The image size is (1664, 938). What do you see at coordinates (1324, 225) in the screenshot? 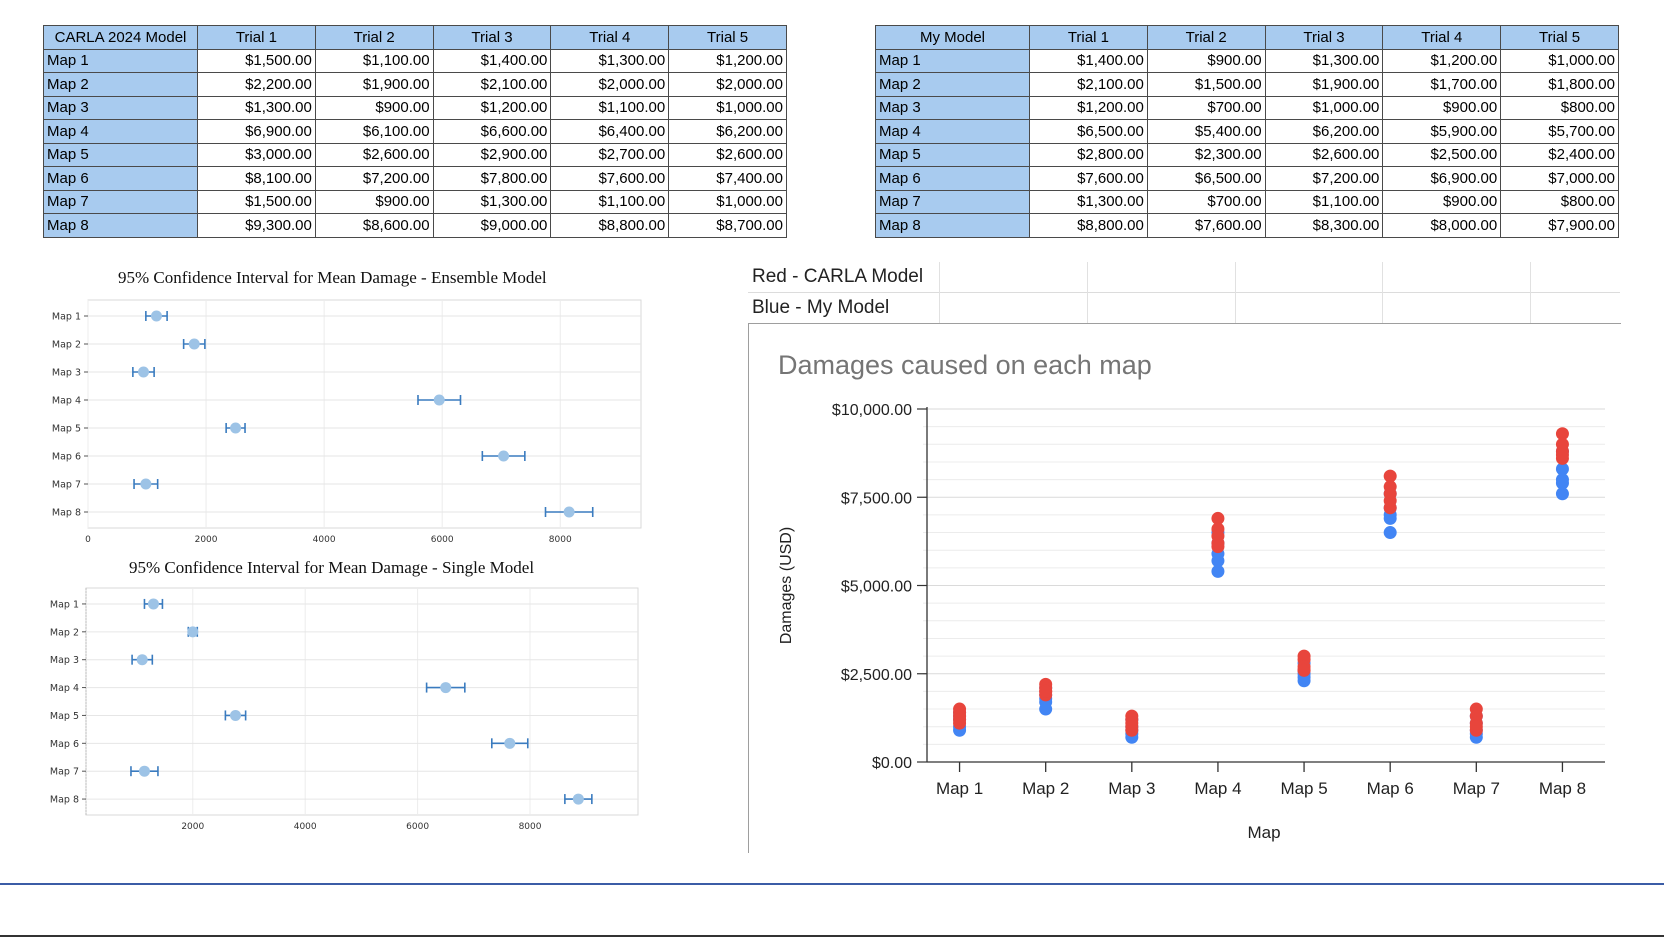
I see `table-cell: $8,300.00` at bounding box center [1324, 225].